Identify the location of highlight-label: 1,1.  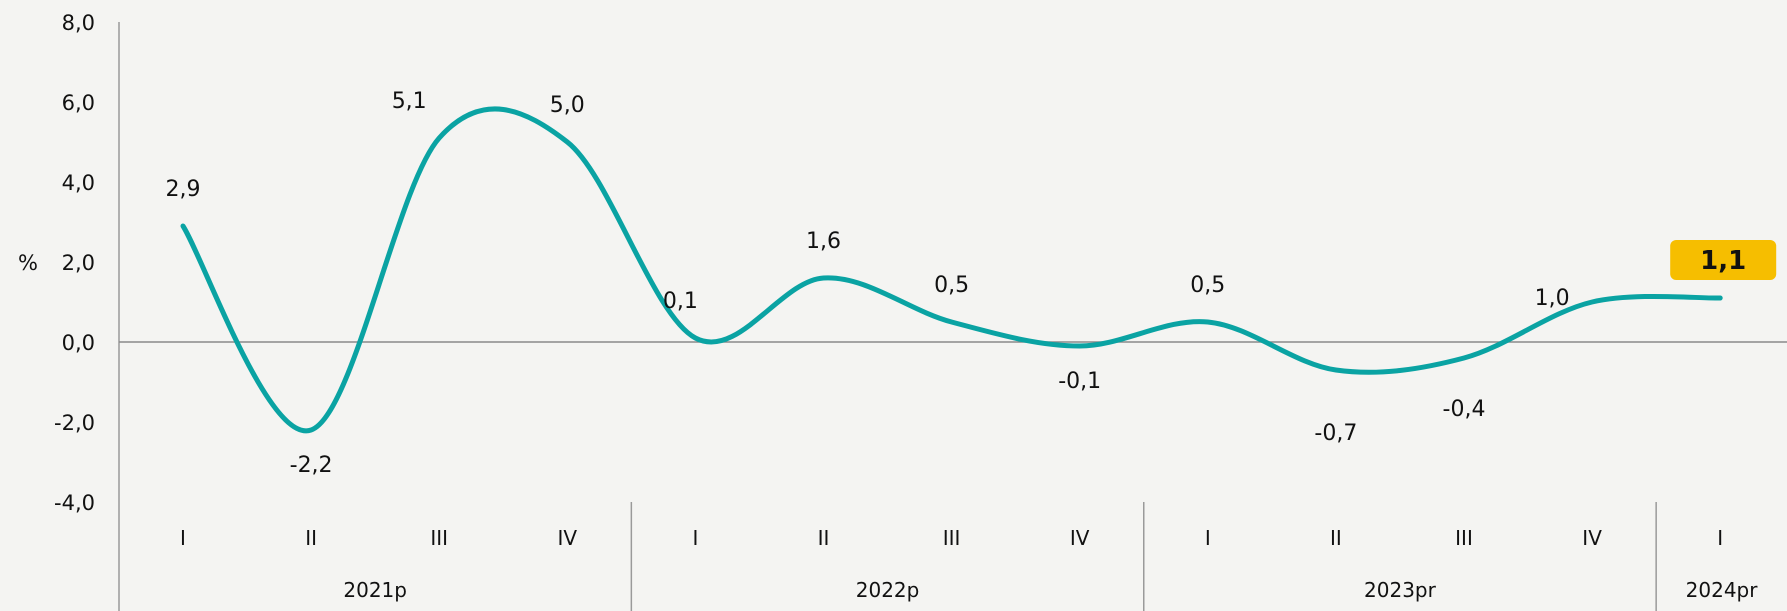
(1723, 261).